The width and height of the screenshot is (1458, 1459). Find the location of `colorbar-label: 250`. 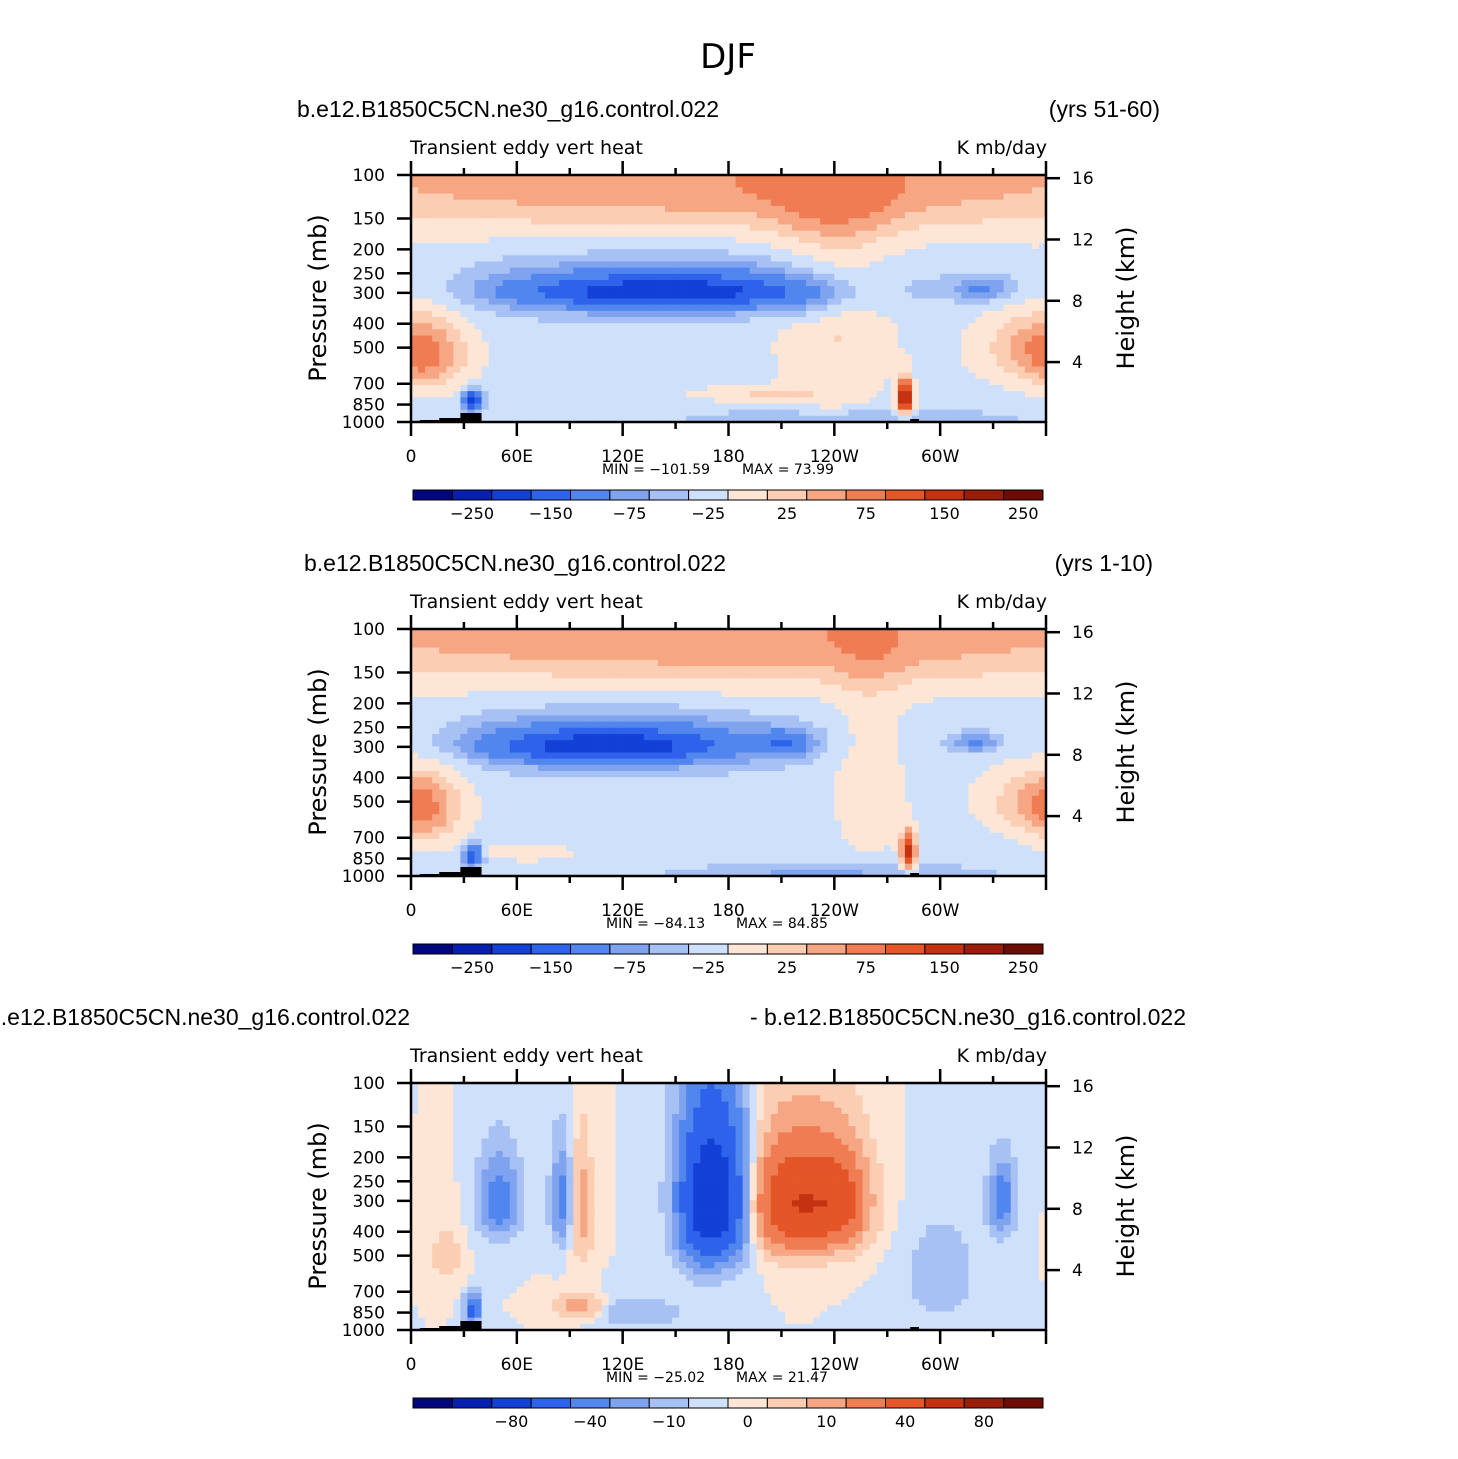

colorbar-label: 250 is located at coordinates (1023, 513).